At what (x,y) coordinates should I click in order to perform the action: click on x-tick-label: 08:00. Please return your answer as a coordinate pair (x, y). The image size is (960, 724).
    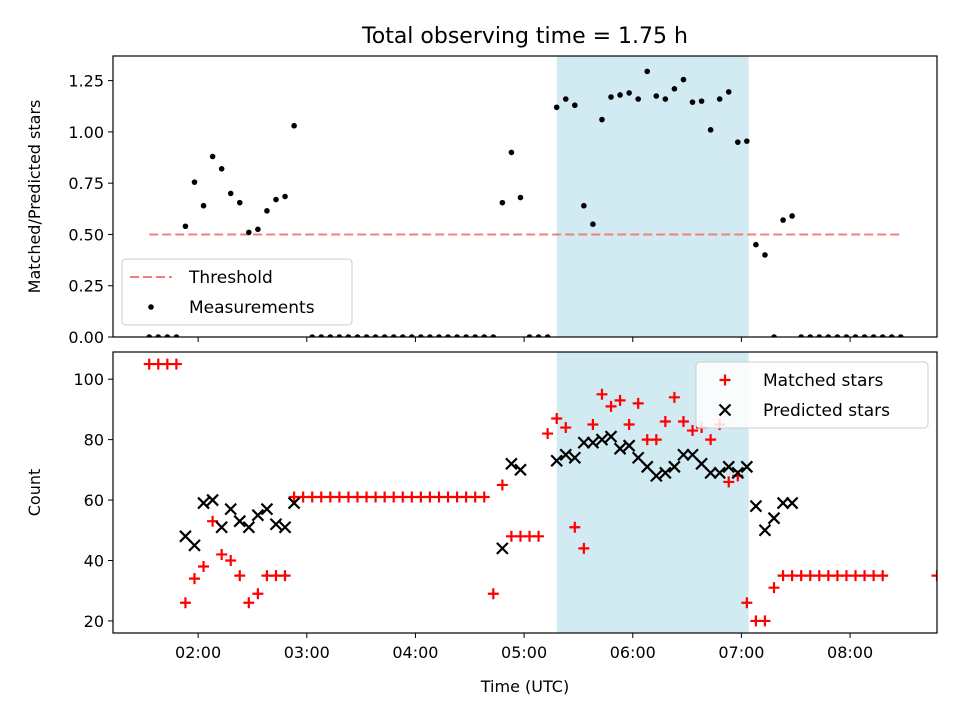
    Looking at the image, I should click on (850, 652).